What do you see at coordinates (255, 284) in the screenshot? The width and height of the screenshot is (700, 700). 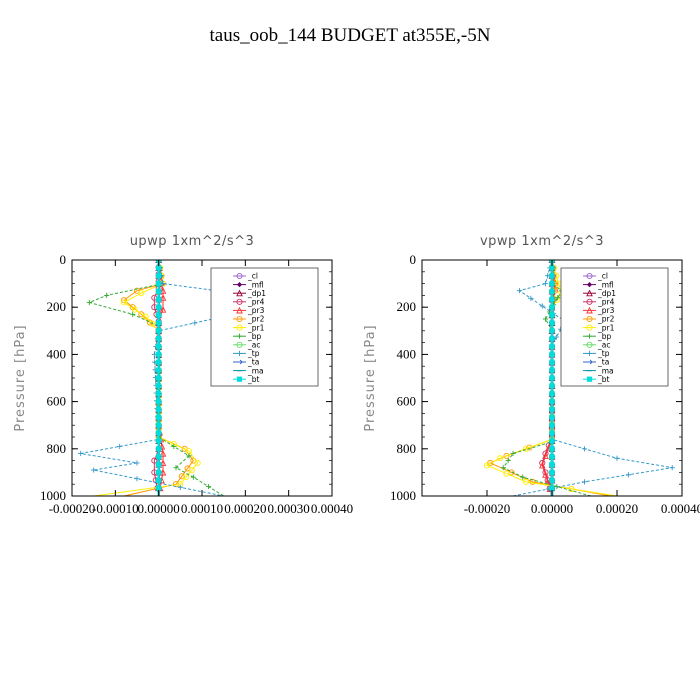 I see `legend-label-mfl: _mfl` at bounding box center [255, 284].